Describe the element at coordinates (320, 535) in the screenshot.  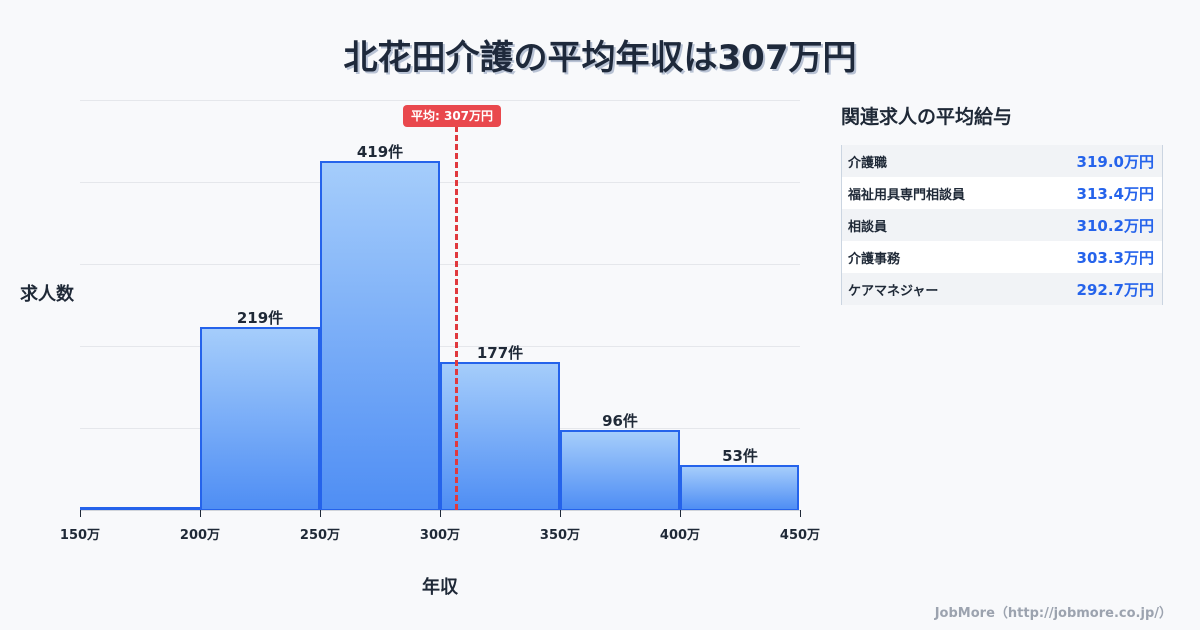
I see `x-tick-label: 250万` at that location.